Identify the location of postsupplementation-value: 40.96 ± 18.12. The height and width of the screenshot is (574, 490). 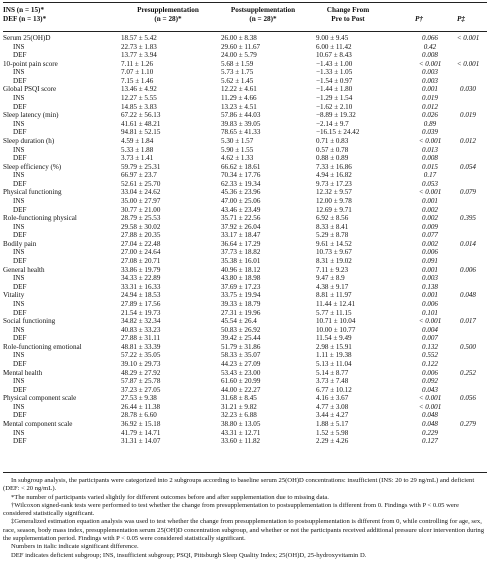
(241, 269).